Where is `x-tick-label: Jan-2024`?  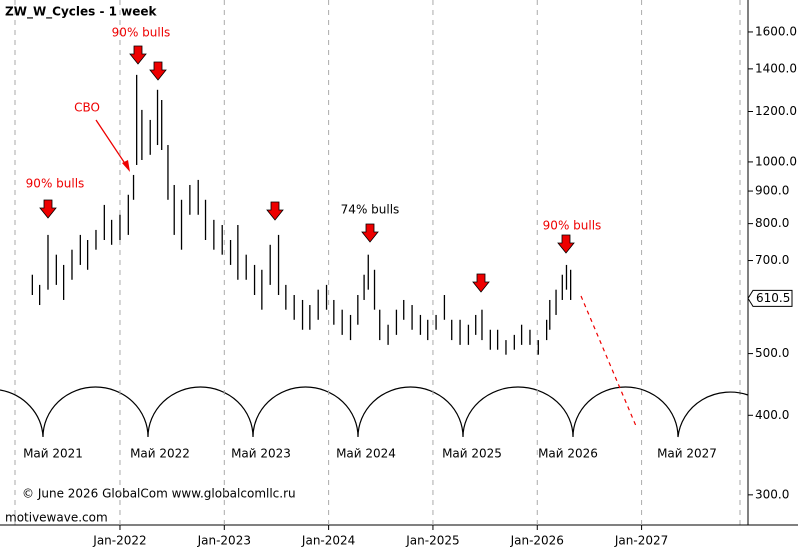
x-tick-label: Jan-2024 is located at coordinates (328, 541).